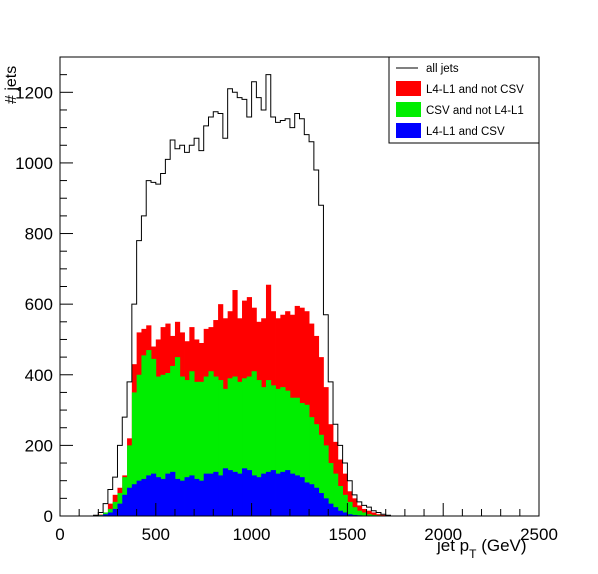 The image size is (598, 574). Describe the element at coordinates (156, 534) in the screenshot. I see `x-tick-label: 500` at that location.